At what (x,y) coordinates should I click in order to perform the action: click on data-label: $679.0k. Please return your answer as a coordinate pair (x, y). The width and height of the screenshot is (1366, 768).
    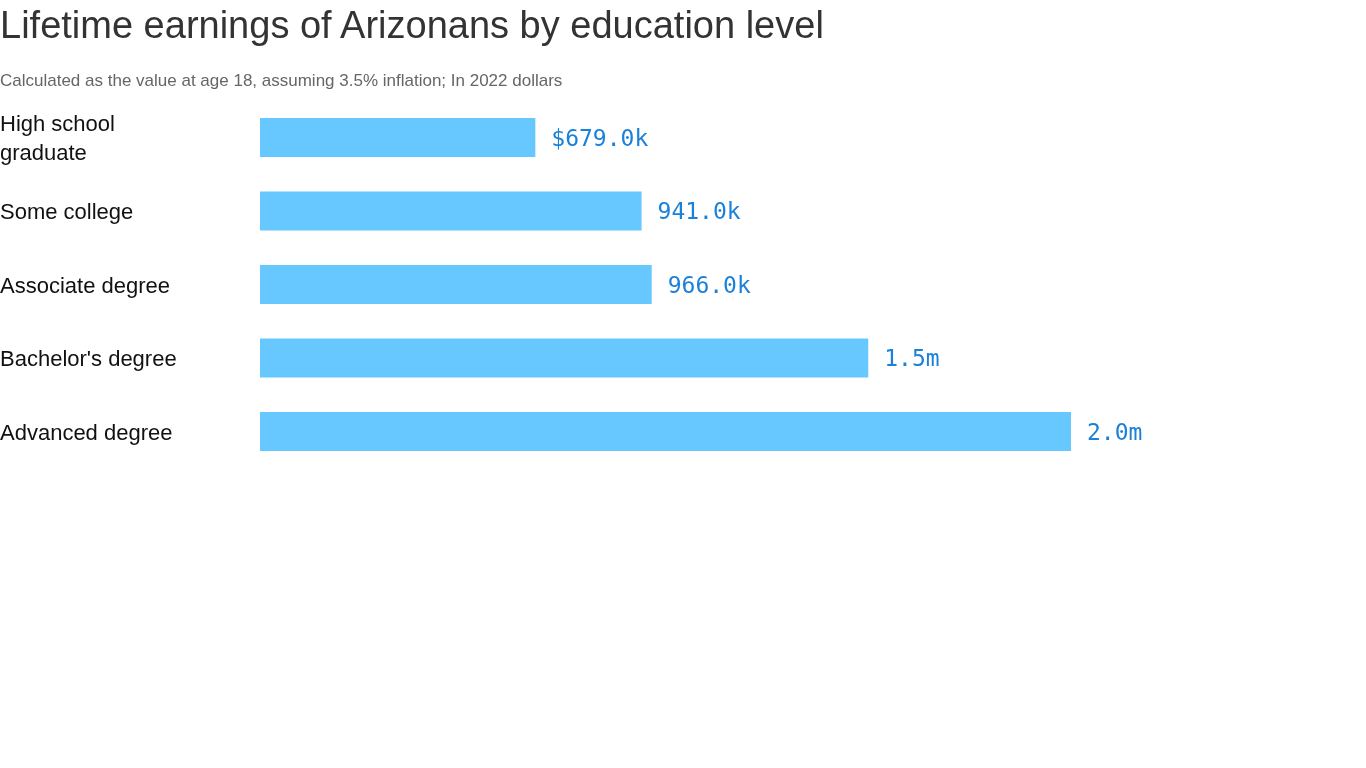
    Looking at the image, I should click on (600, 137).